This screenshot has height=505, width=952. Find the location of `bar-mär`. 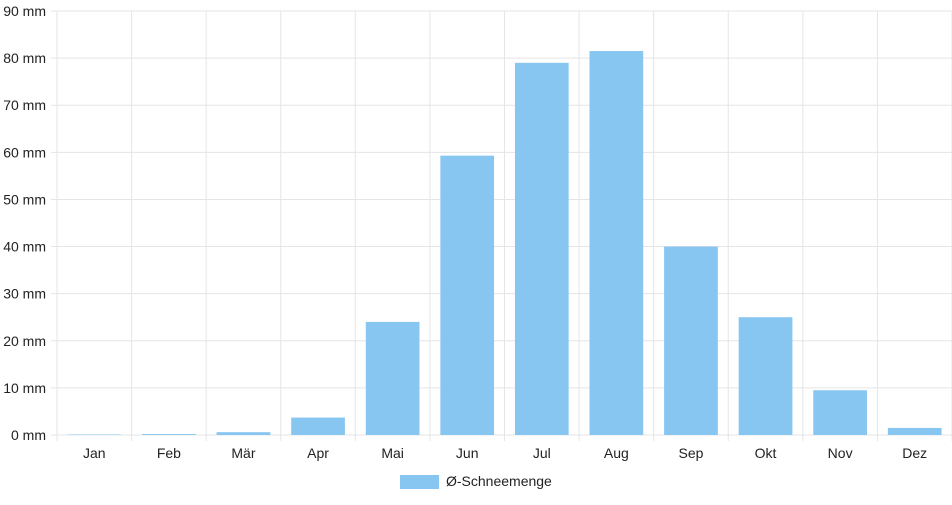

bar-mär is located at coordinates (244, 433).